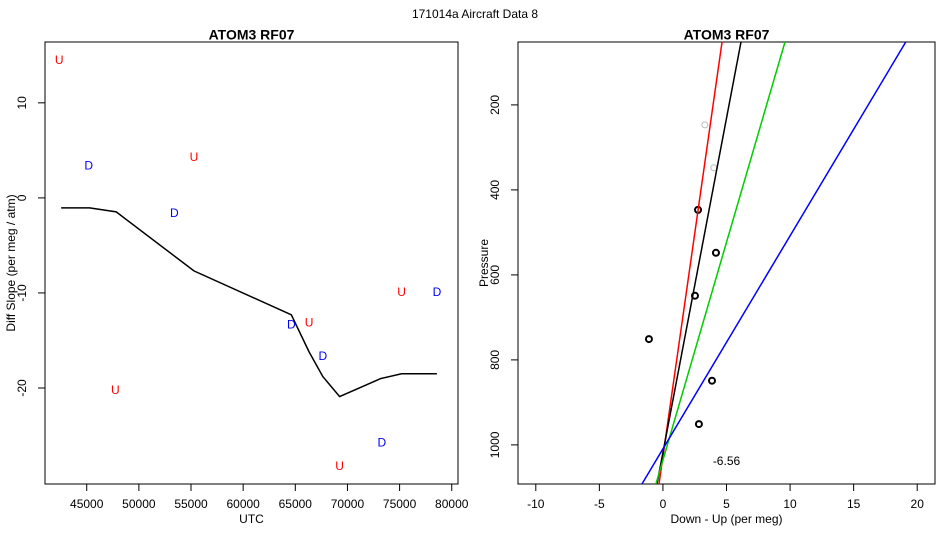 The height and width of the screenshot is (550, 950). What do you see at coordinates (139, 504) in the screenshot?
I see `x-tick-label: 50000` at bounding box center [139, 504].